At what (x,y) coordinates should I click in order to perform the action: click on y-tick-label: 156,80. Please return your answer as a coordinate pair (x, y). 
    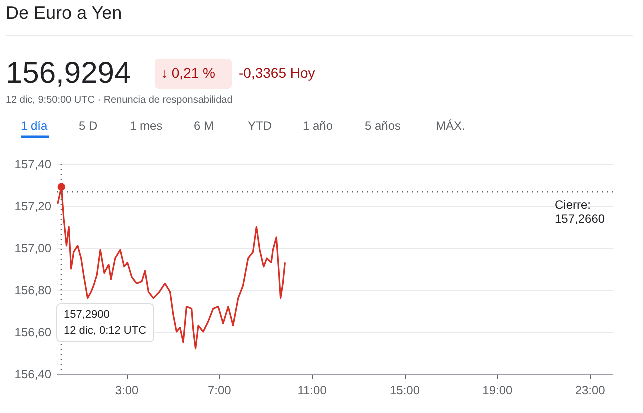
    Looking at the image, I should click on (33, 291).